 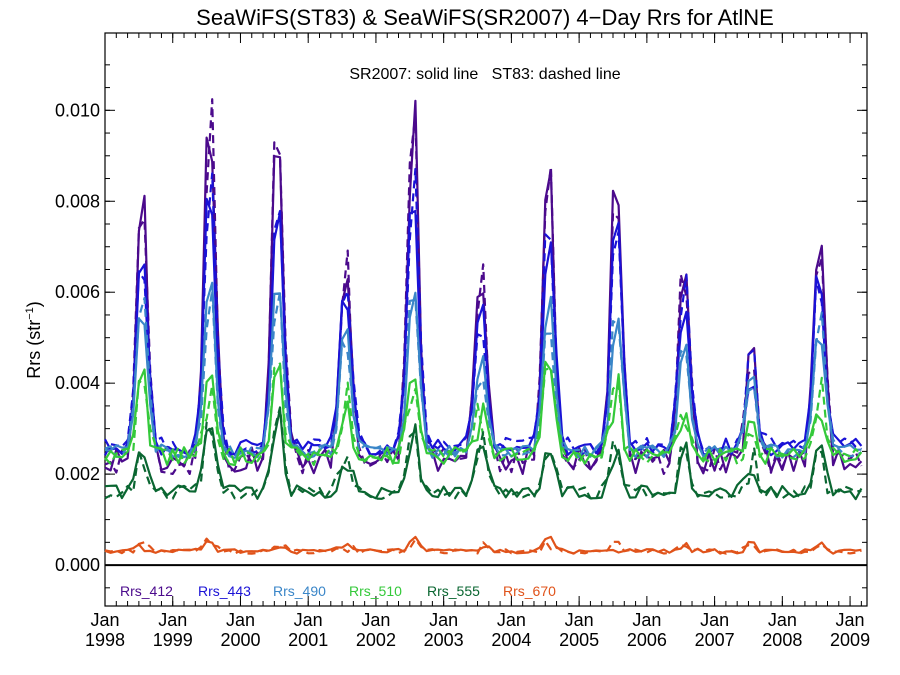 What do you see at coordinates (30, 313) in the screenshot?
I see `y-axis-label-sup: −1` at bounding box center [30, 313].